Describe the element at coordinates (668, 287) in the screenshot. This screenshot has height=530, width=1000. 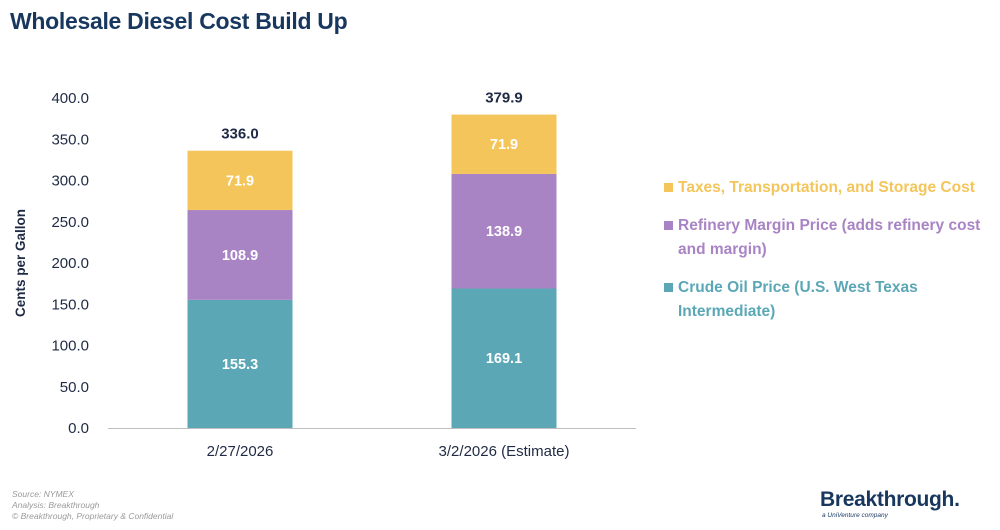
I see `legend-swatch-crude-oil` at that location.